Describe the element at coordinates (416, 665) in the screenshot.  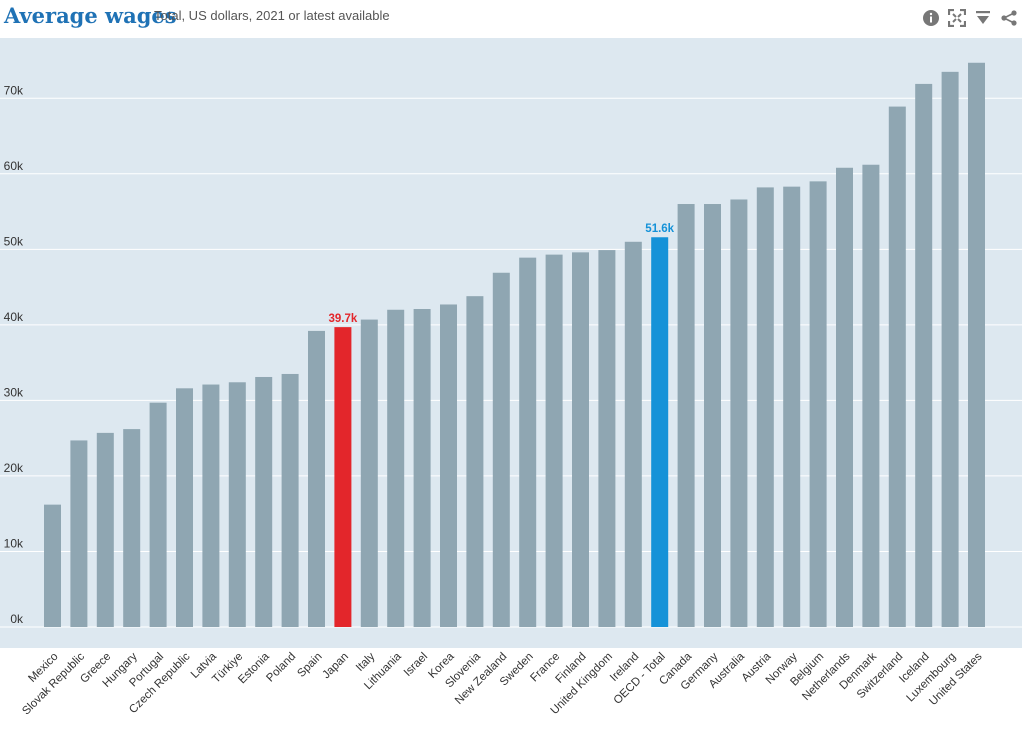
I see `x-tick-label: Israel` at that location.